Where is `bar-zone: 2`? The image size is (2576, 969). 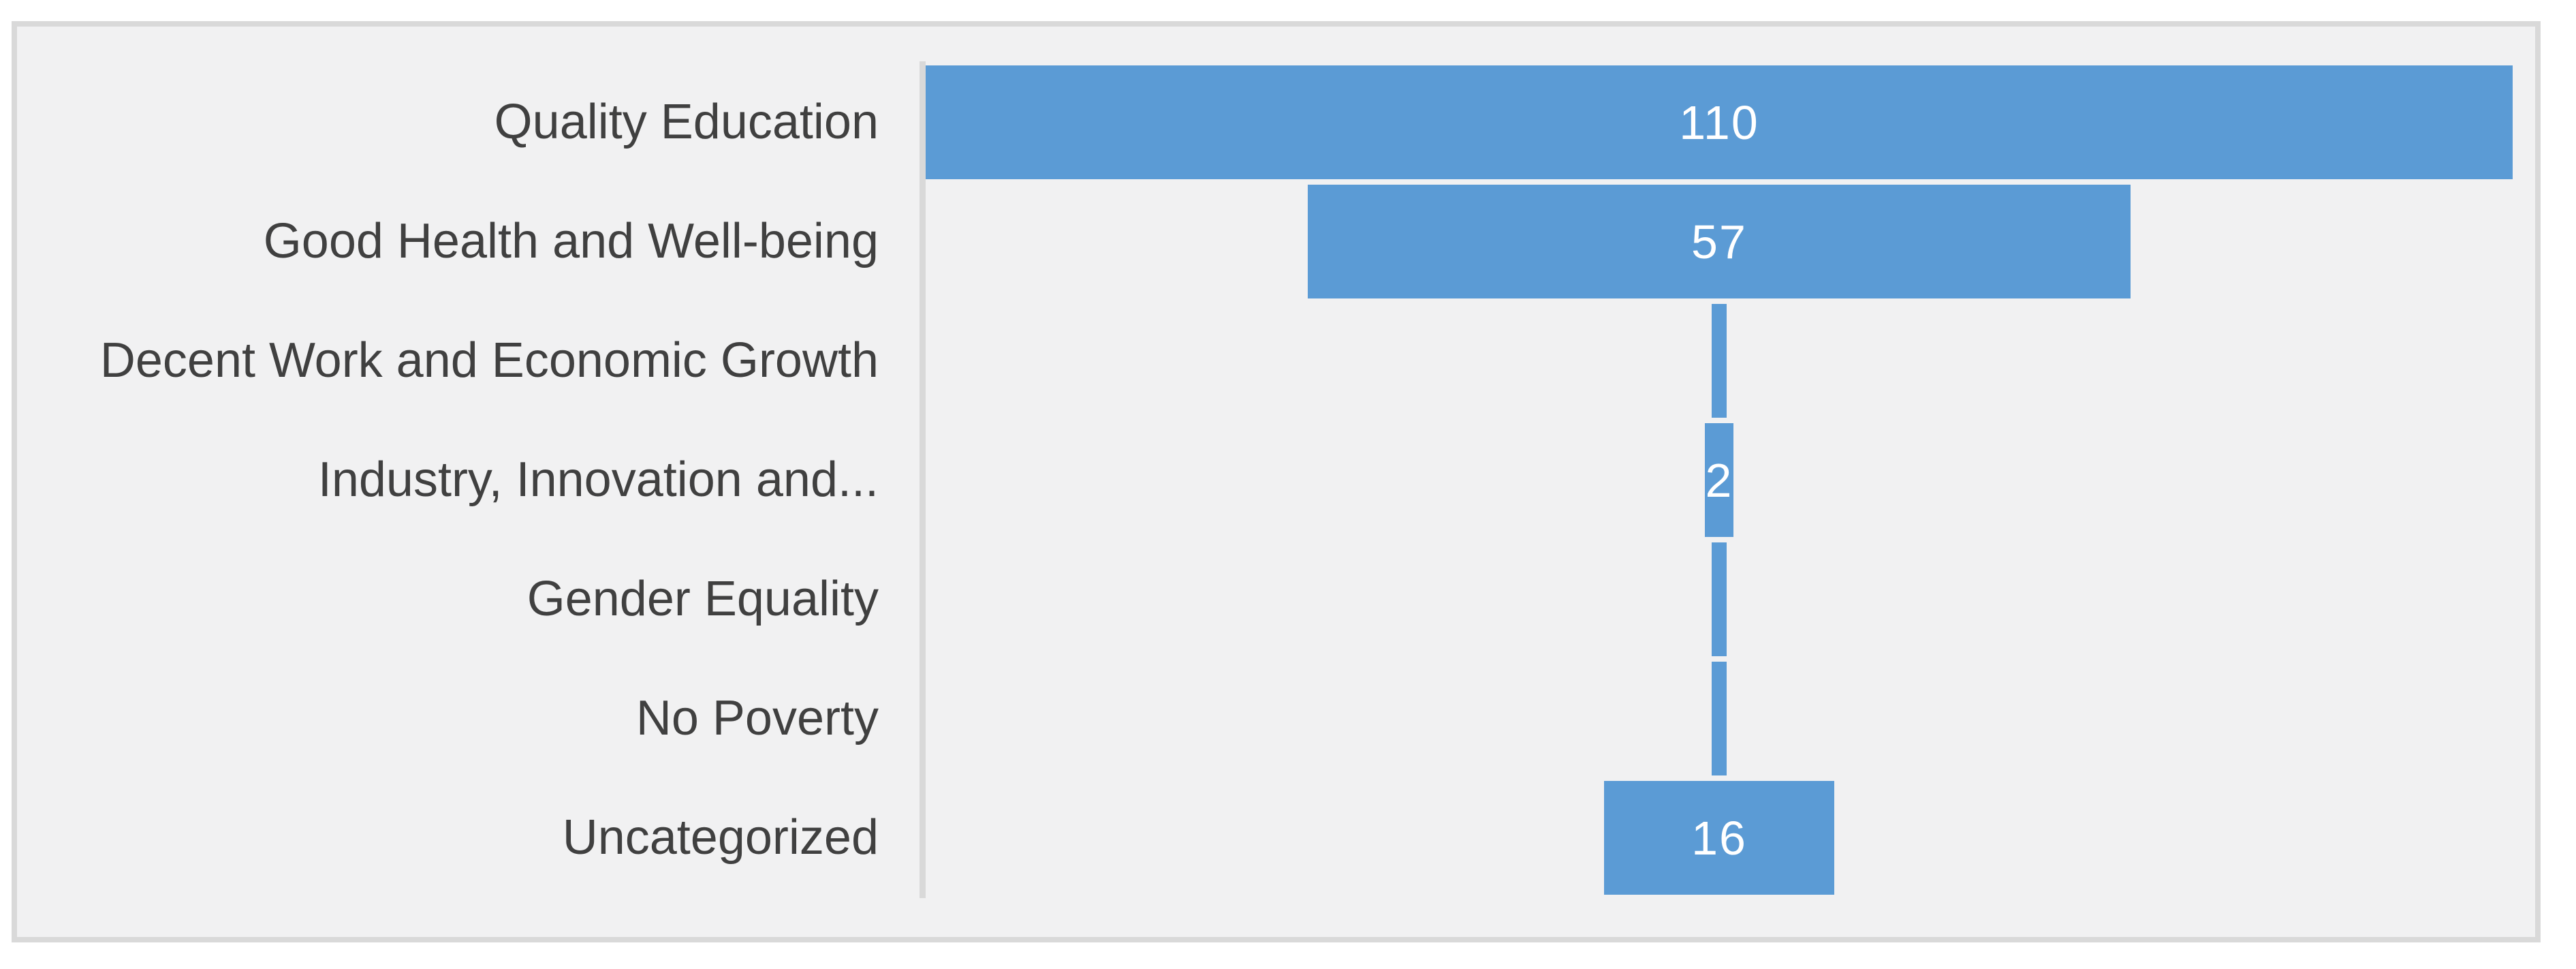 bar-zone: 2 is located at coordinates (1719, 480).